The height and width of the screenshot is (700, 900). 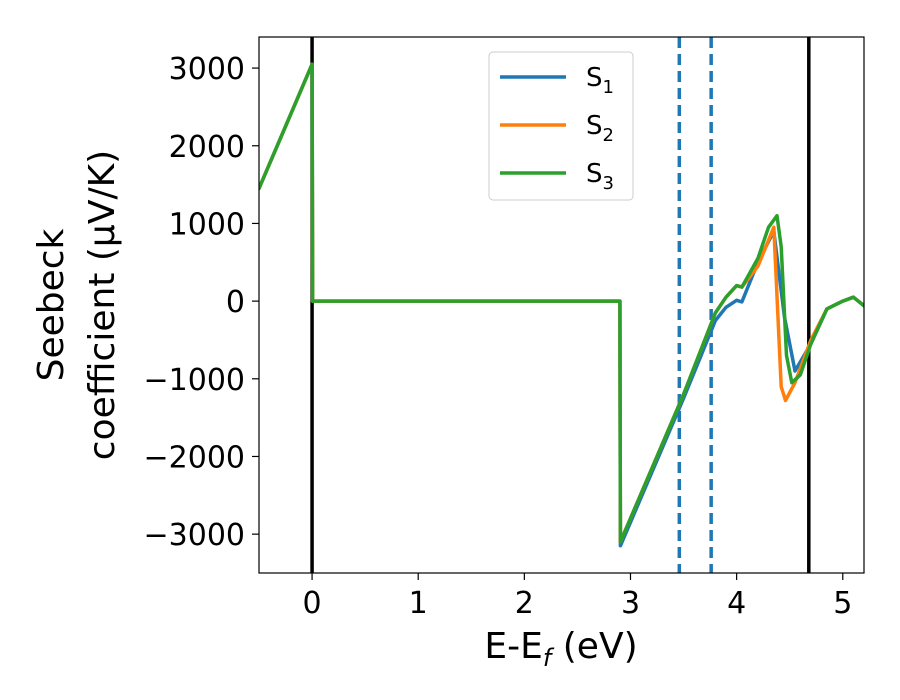 I want to click on x-tick-label: 2, so click(x=524, y=603).